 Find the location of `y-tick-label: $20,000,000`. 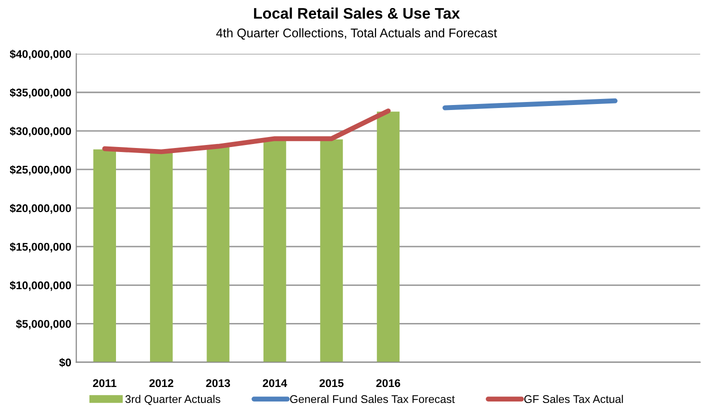

y-tick-label: $20,000,000 is located at coordinates (40, 209).